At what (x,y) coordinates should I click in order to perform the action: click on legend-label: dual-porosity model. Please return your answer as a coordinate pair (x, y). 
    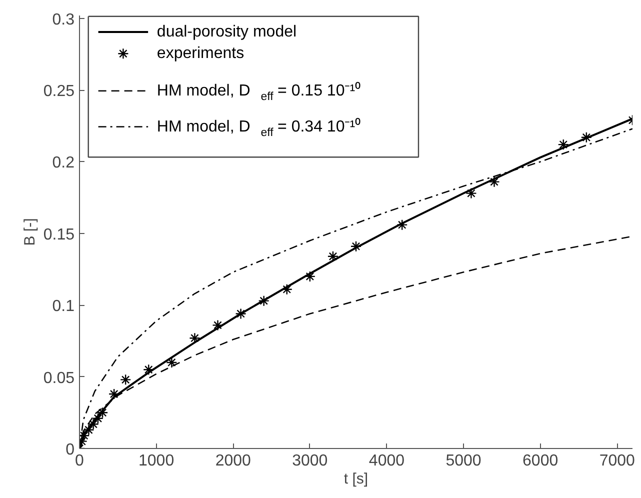
    Looking at the image, I should click on (226, 31).